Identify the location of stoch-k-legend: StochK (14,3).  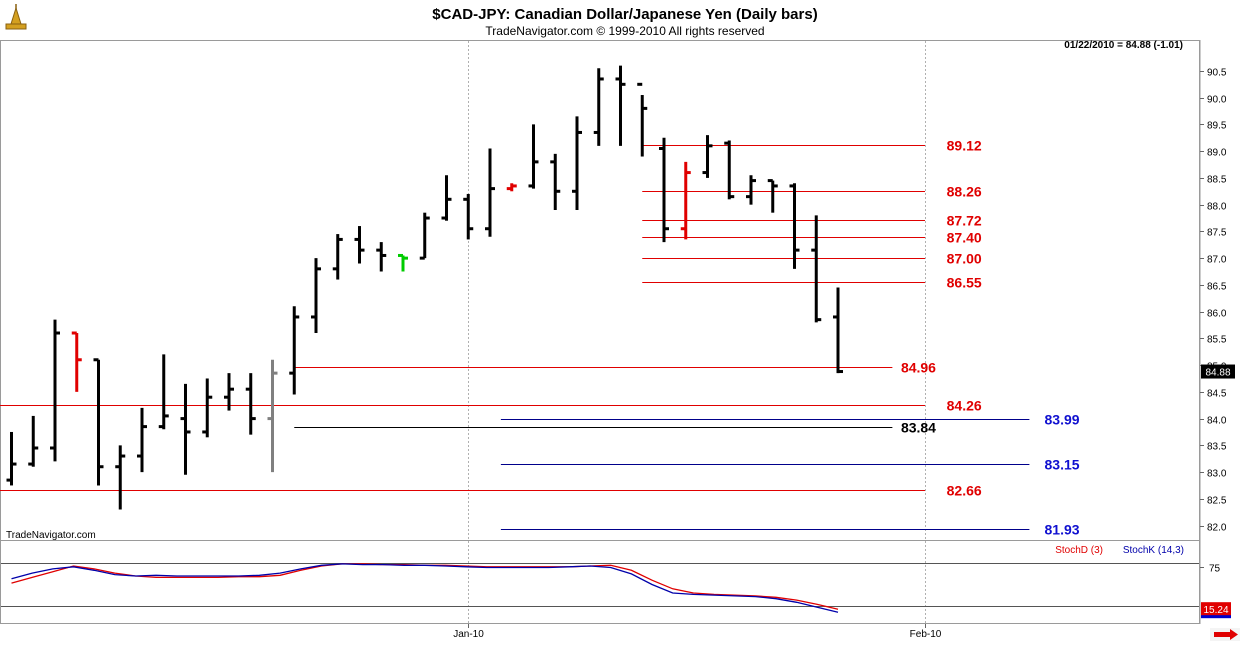
(1153, 550).